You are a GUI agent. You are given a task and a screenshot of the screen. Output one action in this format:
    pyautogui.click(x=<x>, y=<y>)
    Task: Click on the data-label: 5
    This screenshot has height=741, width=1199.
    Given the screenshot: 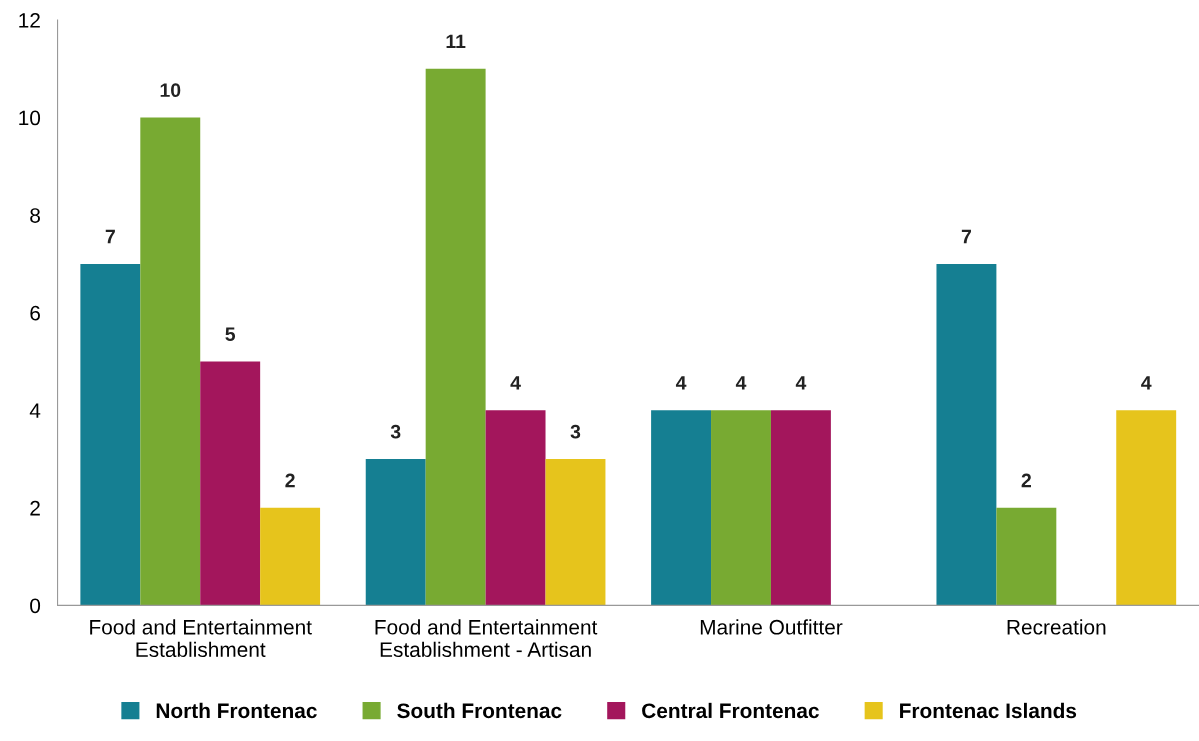 What is the action you would take?
    pyautogui.click(x=230, y=334)
    